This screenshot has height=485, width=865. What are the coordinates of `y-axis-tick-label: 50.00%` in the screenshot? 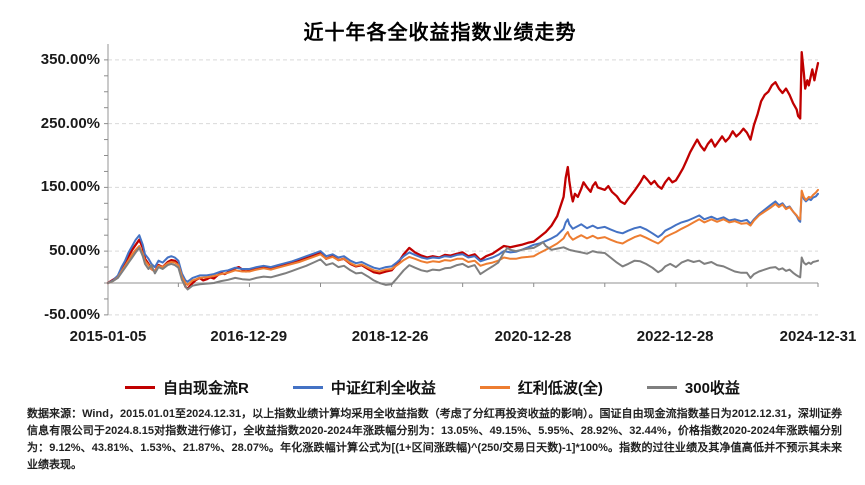 It's located at (74, 251).